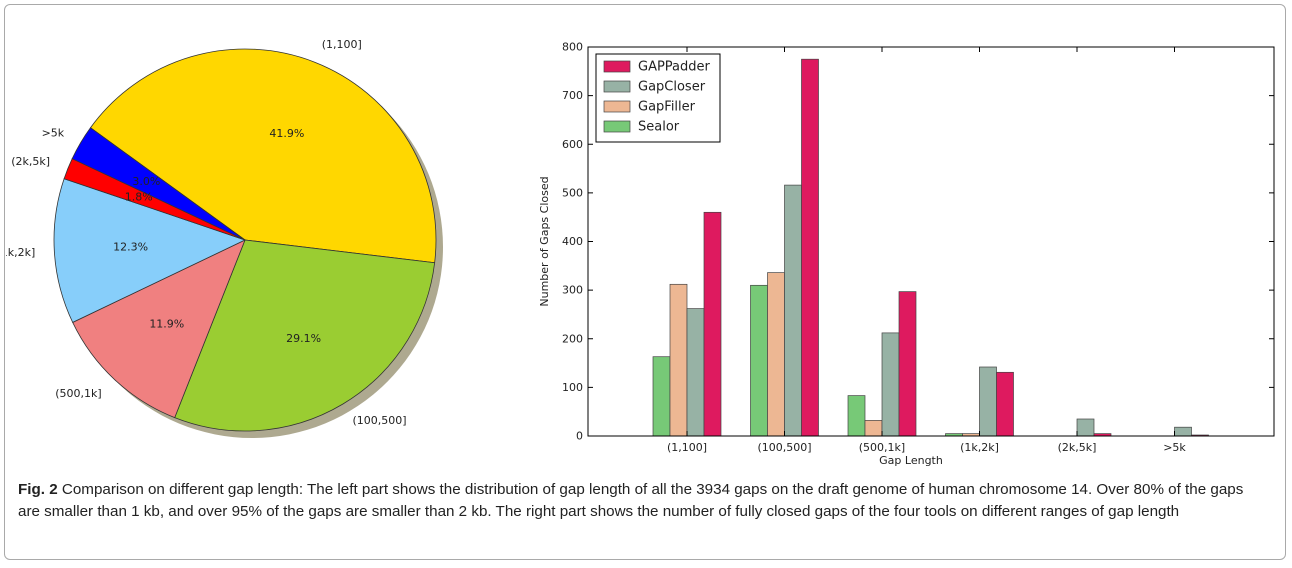 The image size is (1292, 568). I want to click on y-tick-label-500: 500, so click(572, 192).